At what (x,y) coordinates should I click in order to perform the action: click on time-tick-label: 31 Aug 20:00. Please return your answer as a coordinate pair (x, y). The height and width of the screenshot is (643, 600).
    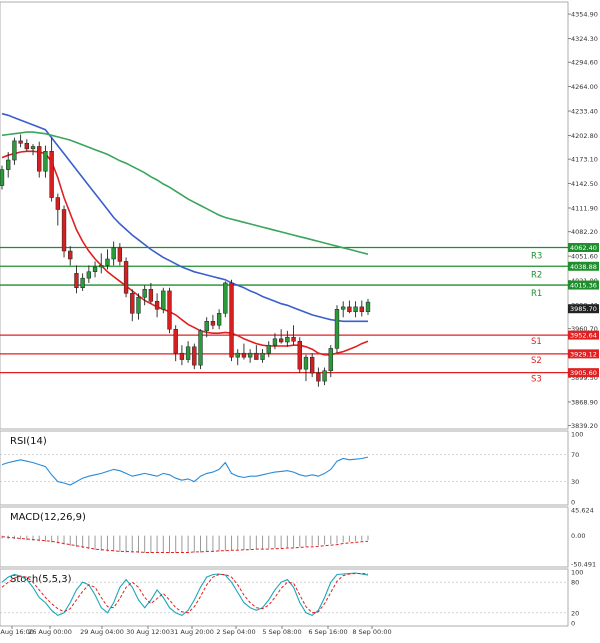
    Looking at the image, I should click on (192, 632).